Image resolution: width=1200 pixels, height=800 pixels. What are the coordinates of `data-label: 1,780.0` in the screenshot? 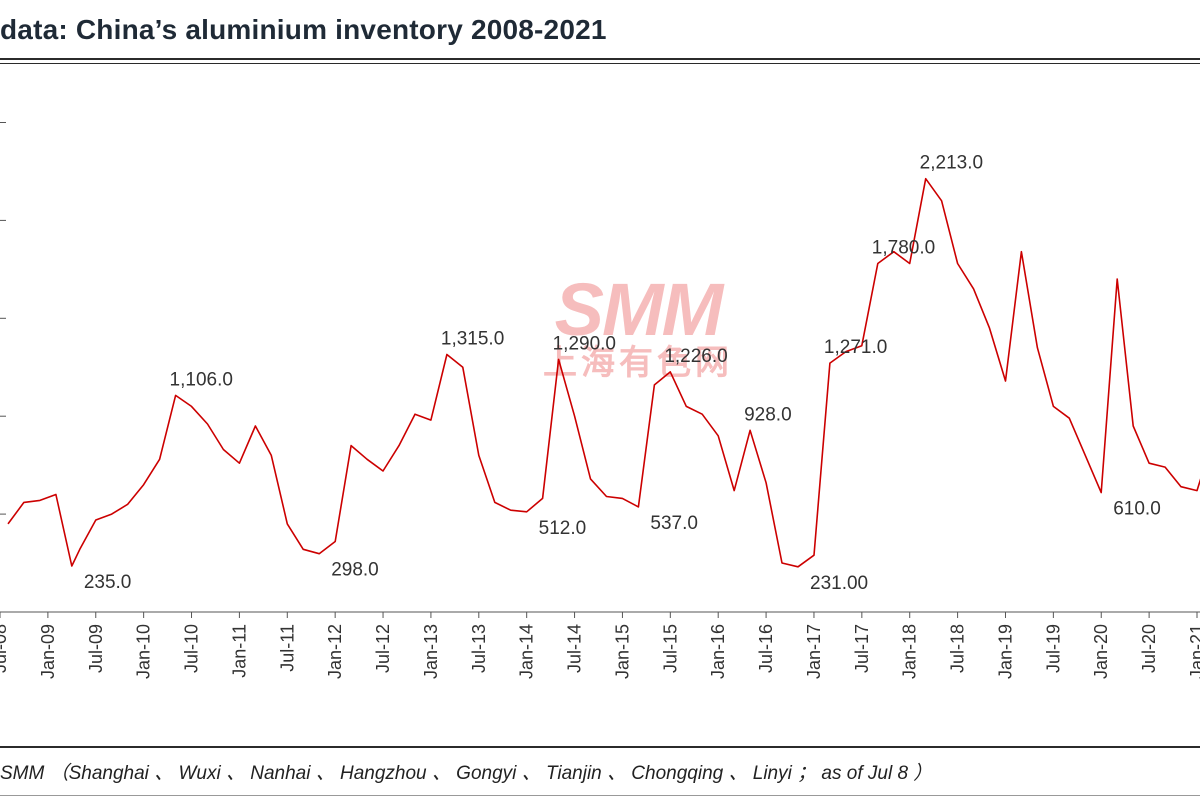 It's located at (903, 247).